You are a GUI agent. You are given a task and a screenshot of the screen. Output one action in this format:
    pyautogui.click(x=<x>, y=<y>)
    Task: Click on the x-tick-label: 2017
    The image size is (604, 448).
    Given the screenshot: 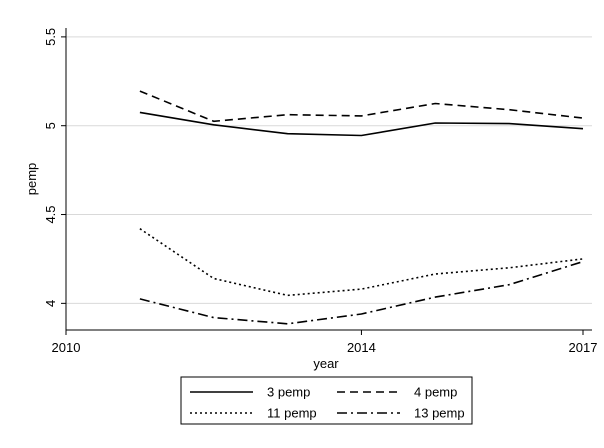 What is the action you would take?
    pyautogui.click(x=583, y=347)
    